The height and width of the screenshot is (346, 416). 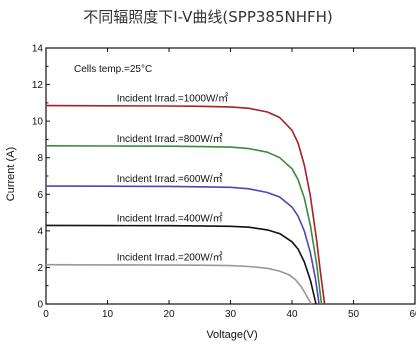 What do you see at coordinates (354, 314) in the screenshot?
I see `x-tick-label: 50` at bounding box center [354, 314].